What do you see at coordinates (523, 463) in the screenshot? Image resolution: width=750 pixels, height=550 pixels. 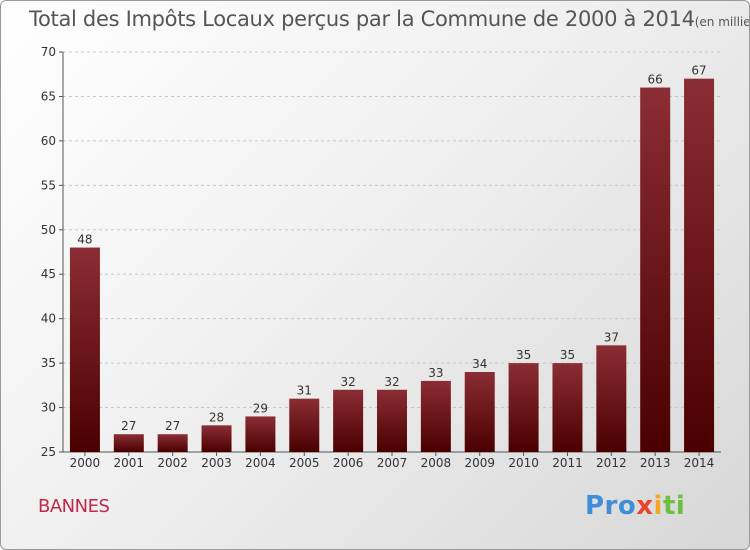 I see `x-tick-label-2010: 2010` at bounding box center [523, 463].